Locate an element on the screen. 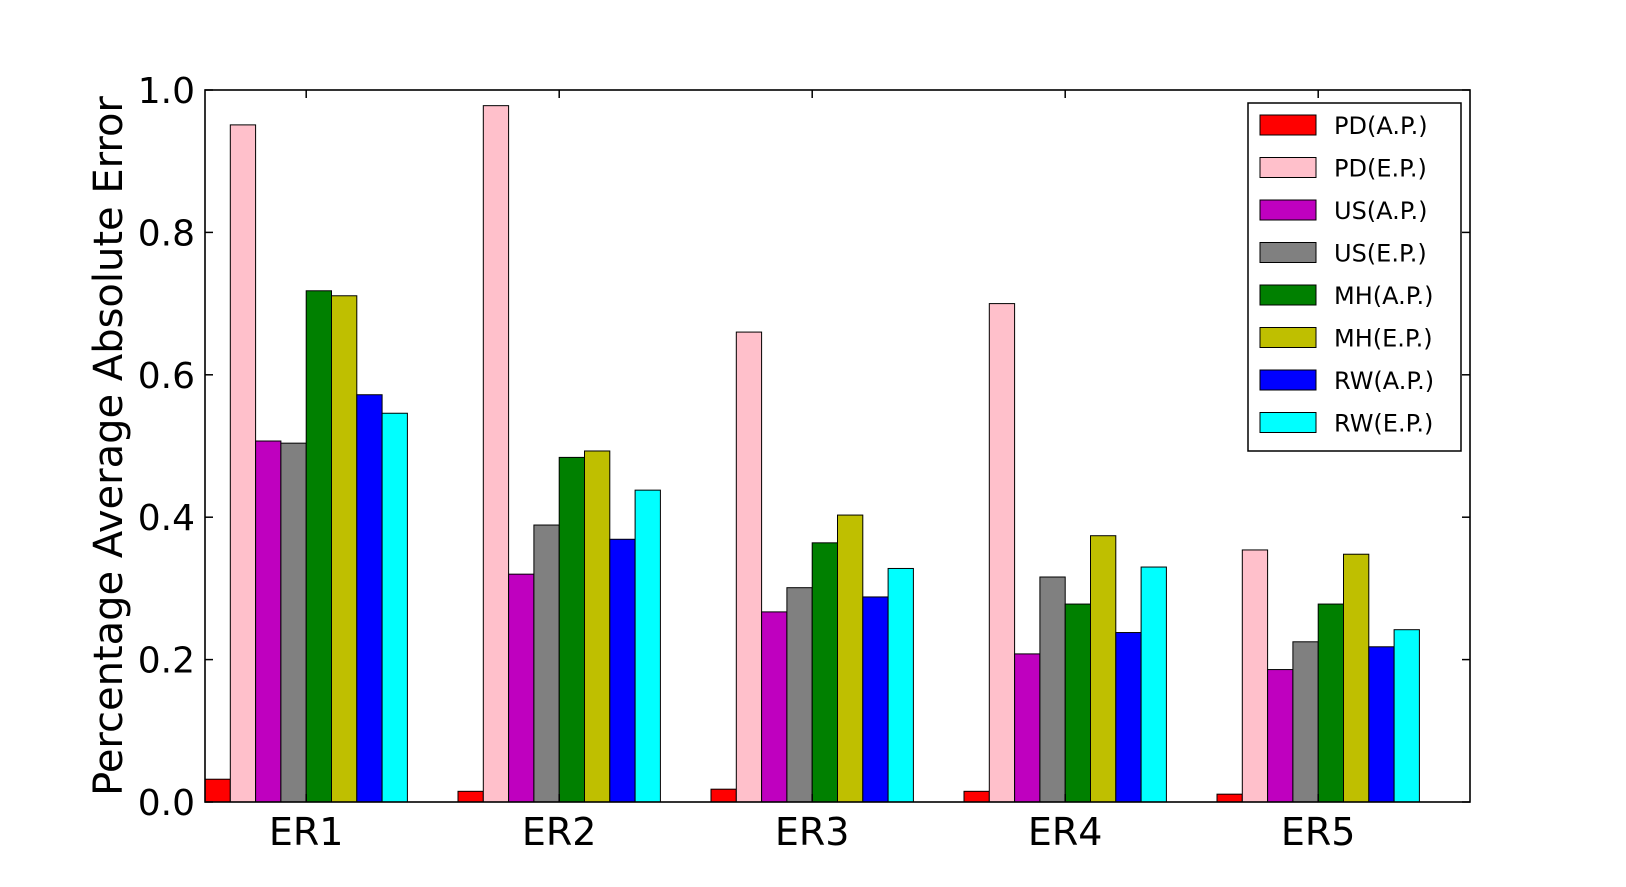  bar-PD(A.P.)-ER1 is located at coordinates (217, 790).